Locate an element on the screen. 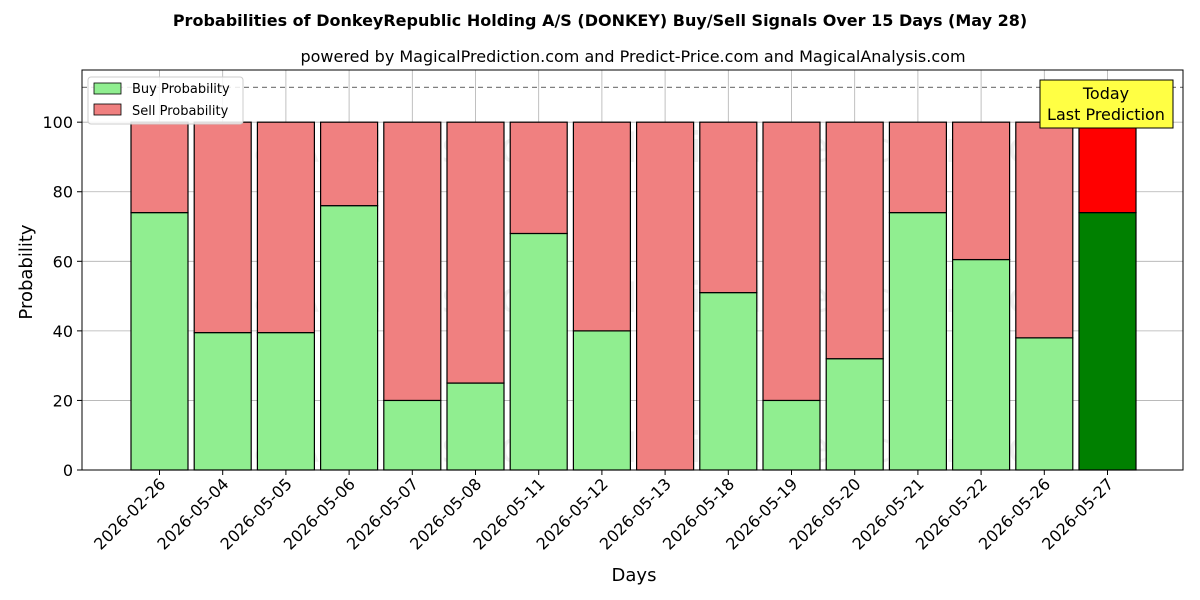 This screenshot has height=600, width=1200. y-tick-label: 20 is located at coordinates (63, 400).